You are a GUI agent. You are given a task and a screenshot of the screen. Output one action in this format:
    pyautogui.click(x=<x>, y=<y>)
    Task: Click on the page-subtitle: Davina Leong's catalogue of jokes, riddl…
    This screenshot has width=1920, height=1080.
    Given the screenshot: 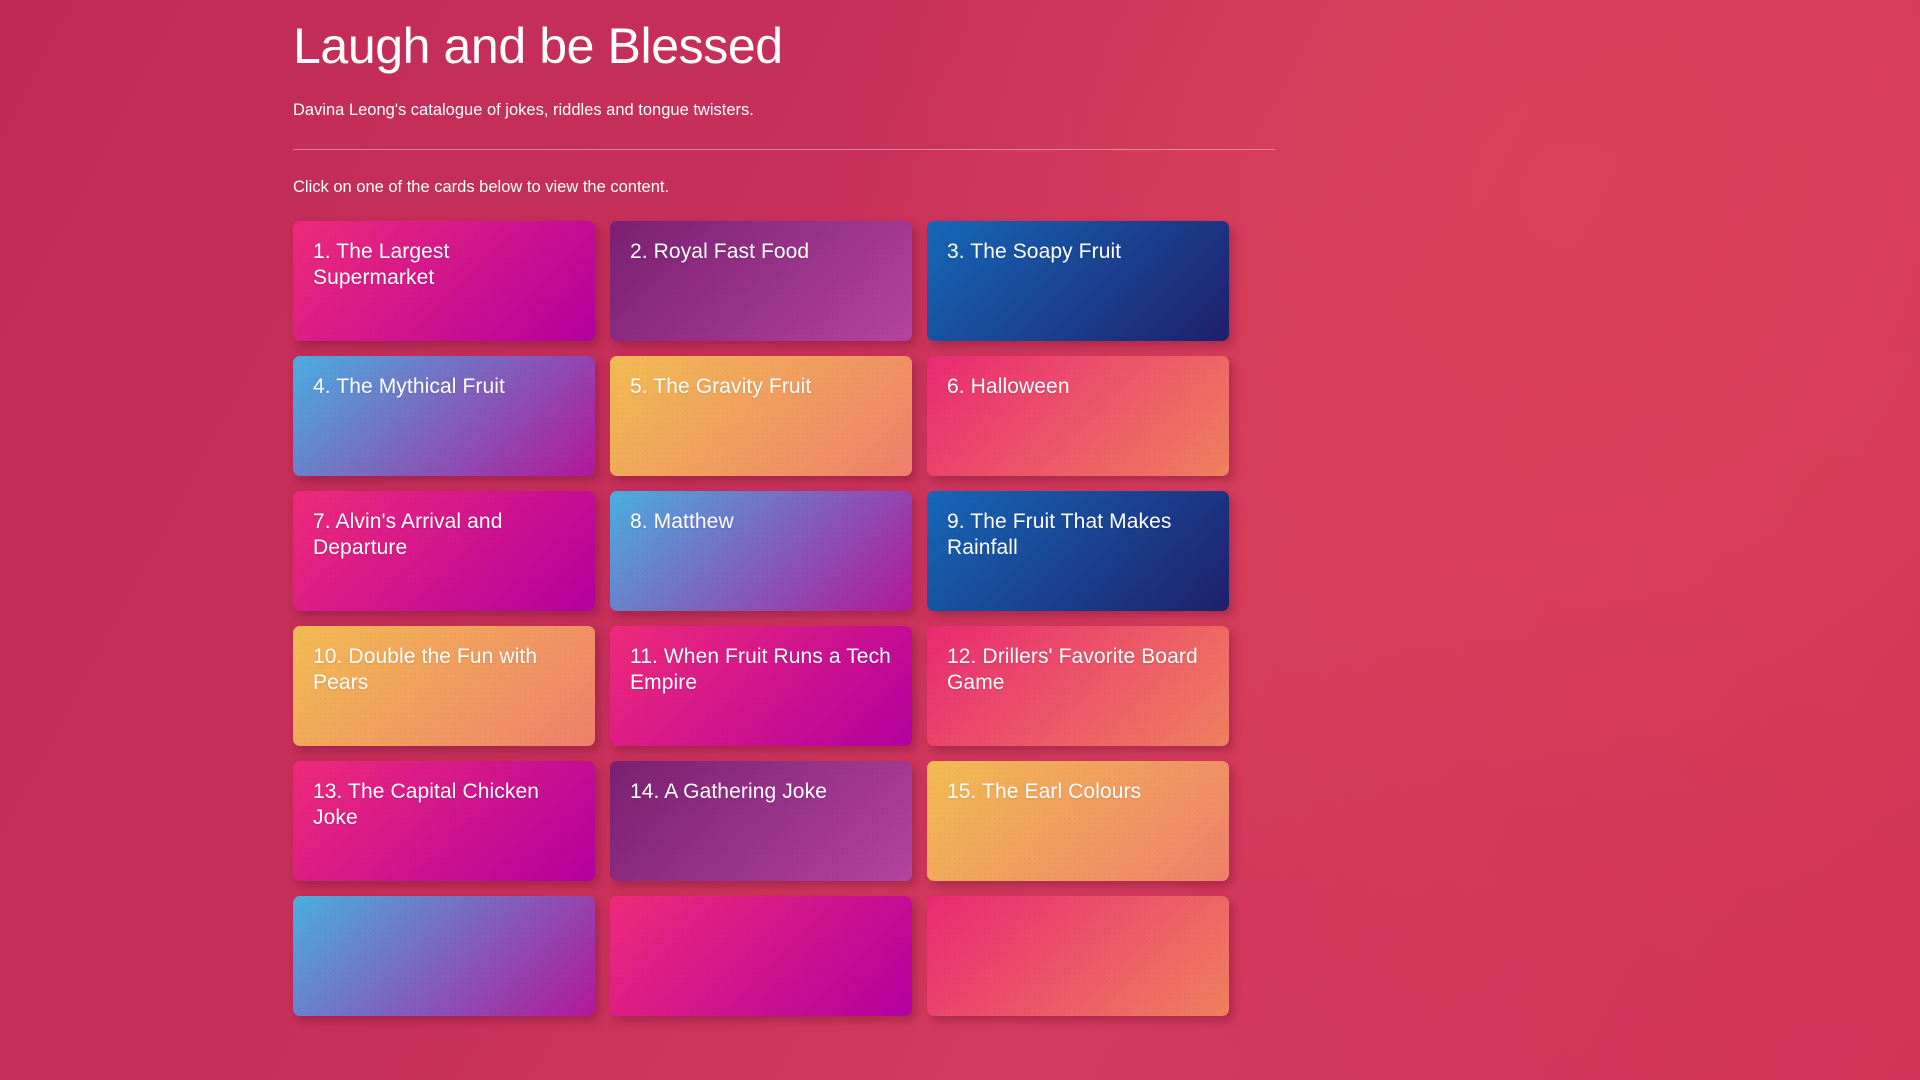 What is the action you would take?
    pyautogui.click(x=523, y=110)
    